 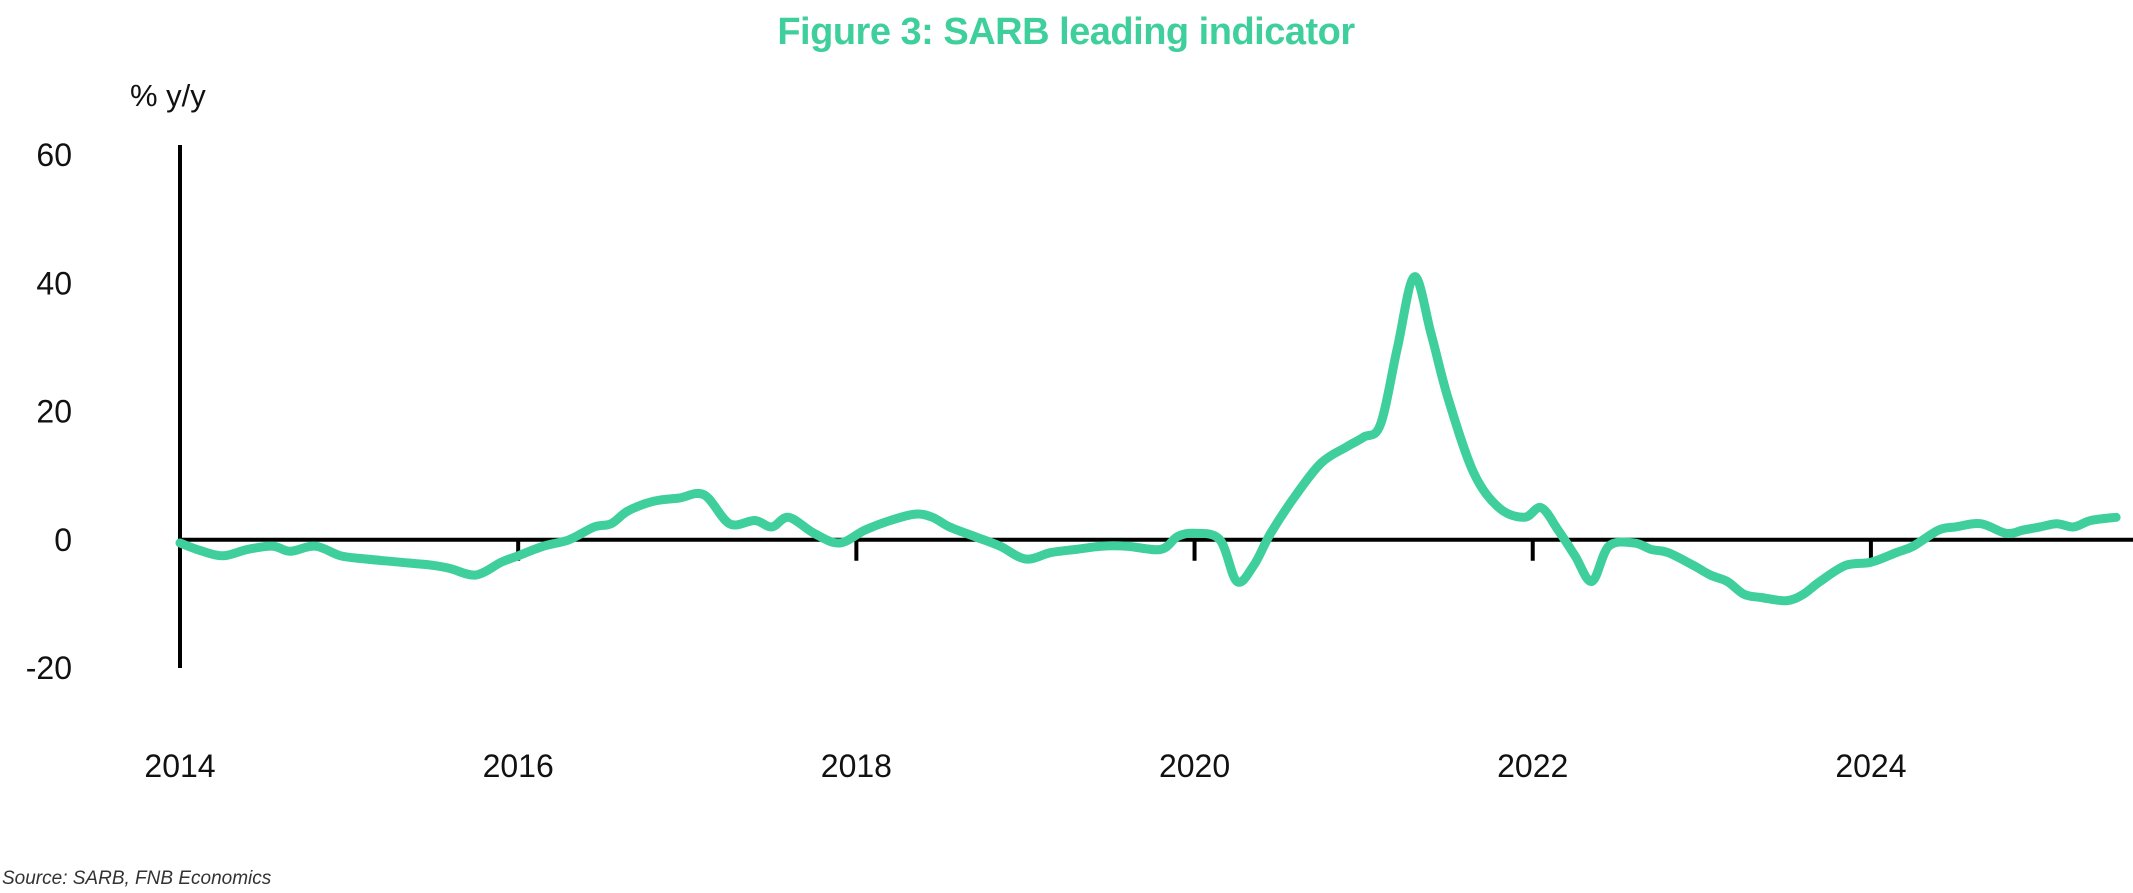 What do you see at coordinates (49, 668) in the screenshot?
I see `y-tick-label: -20` at bounding box center [49, 668].